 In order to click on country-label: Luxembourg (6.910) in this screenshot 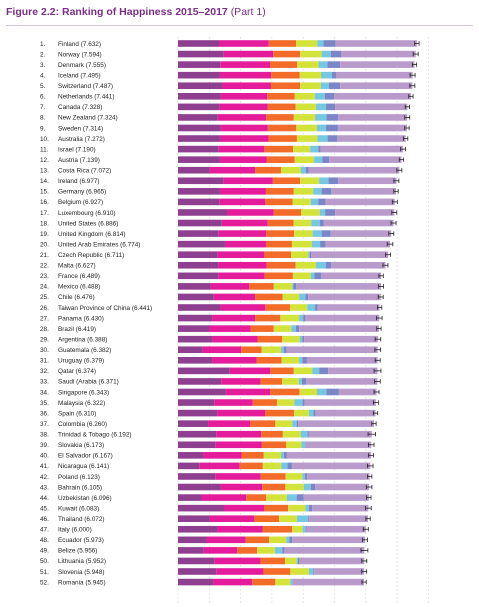, I will do `click(87, 213)`.